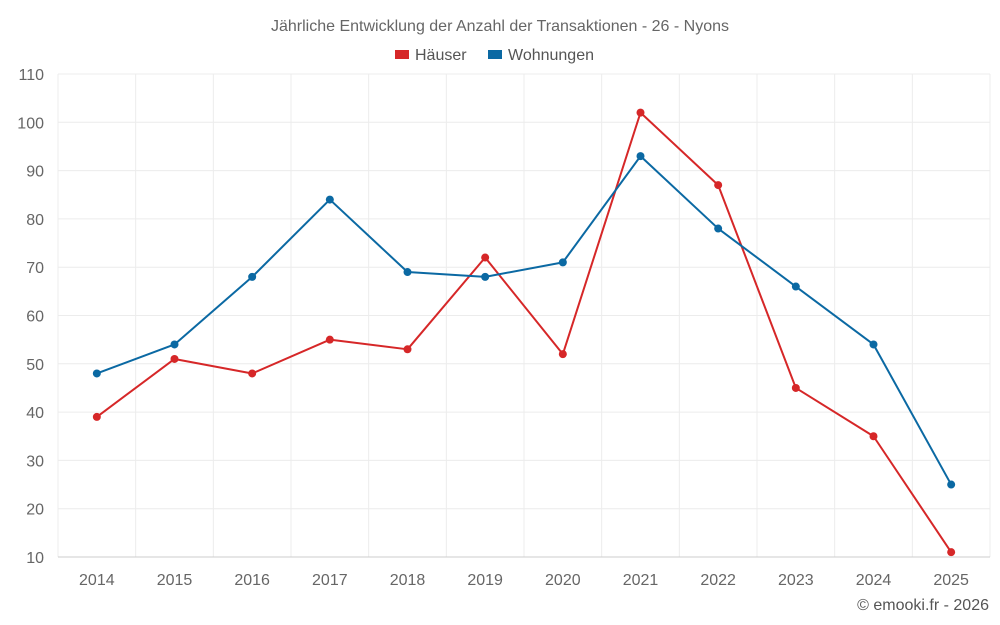 Image resolution: width=1000 pixels, height=625 pixels. Describe the element at coordinates (485, 580) in the screenshot. I see `x-tick-label: 2019` at that location.